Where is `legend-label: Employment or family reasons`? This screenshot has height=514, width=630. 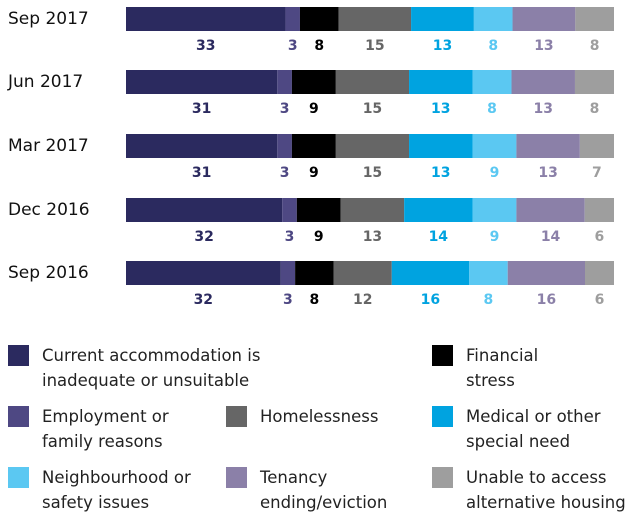 legend-label: Employment or family reasons is located at coordinates (105, 429).